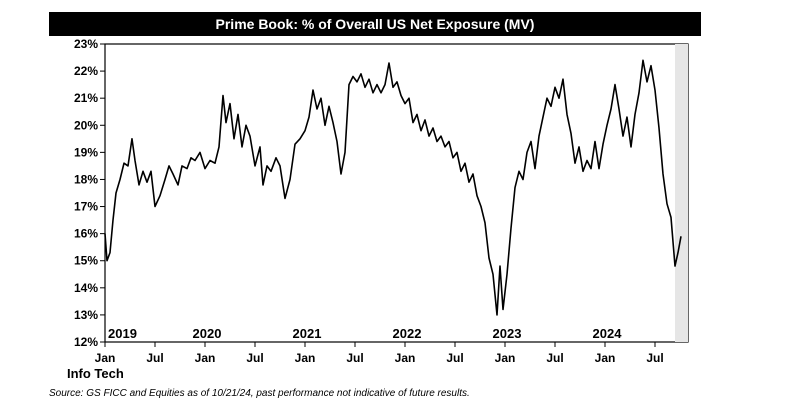 This screenshot has height=418, width=786. Describe the element at coordinates (86, 98) in the screenshot. I see `y-tick-label: 21%` at that location.